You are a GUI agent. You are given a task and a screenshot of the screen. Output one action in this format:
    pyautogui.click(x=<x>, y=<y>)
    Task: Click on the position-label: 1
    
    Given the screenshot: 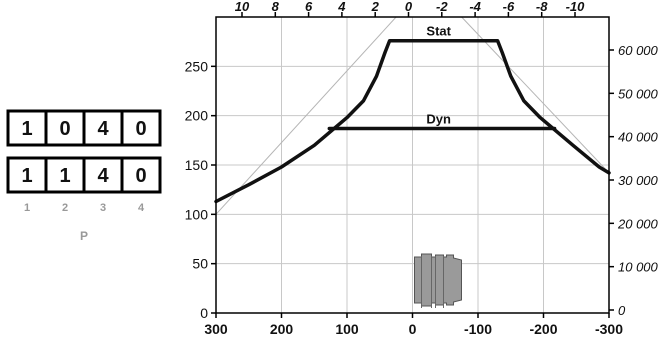 What is the action you would take?
    pyautogui.click(x=27, y=208)
    